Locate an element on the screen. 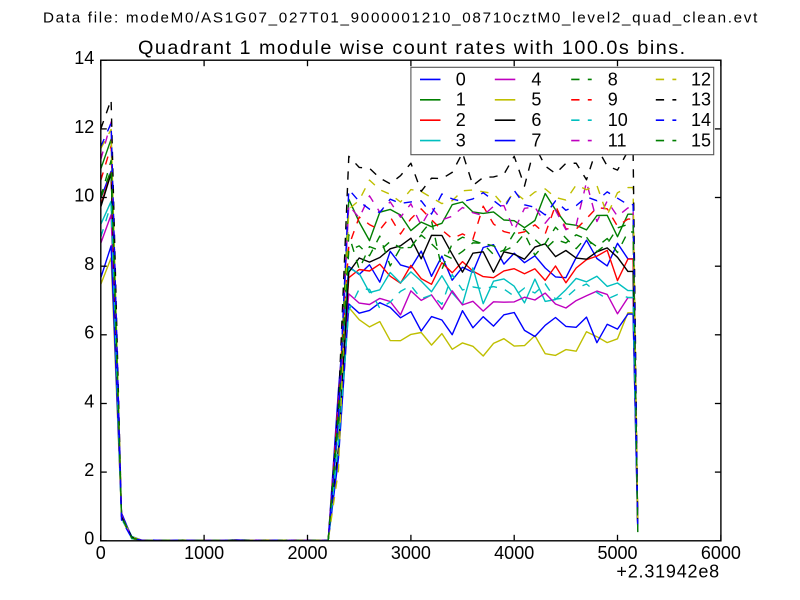 This screenshot has width=800, height=600. svg-text: 3 is located at coordinates (461, 141).